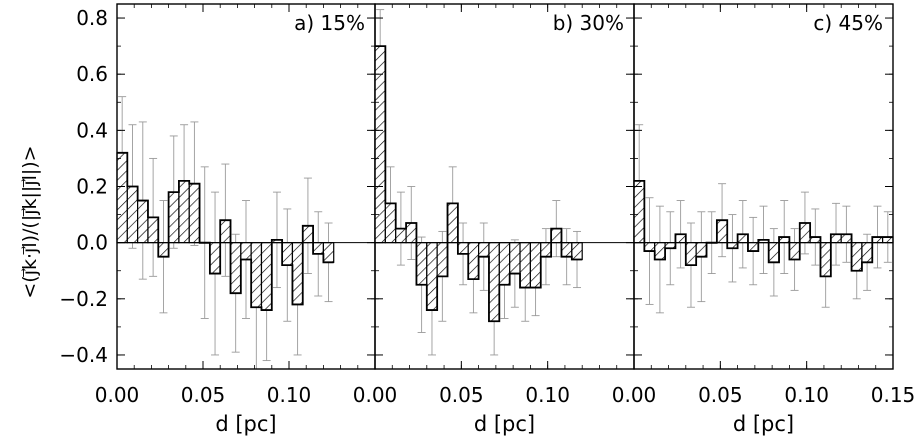 The width and height of the screenshot is (921, 439). I want to click on y-axis-label: <(j⃗k·j⃗l)/(|j⃗k||j⃗l|)>, so click(30, 221).